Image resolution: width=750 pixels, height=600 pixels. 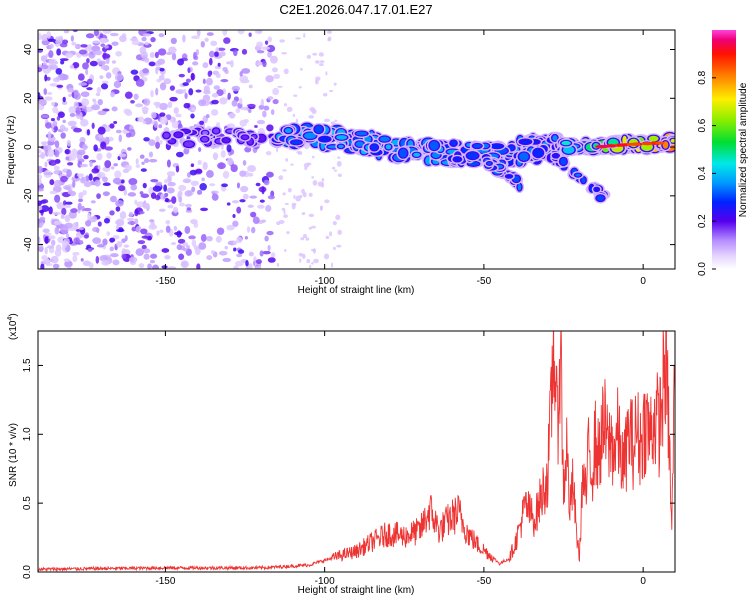 I want to click on x-tick-label: -150, so click(x=165, y=281).